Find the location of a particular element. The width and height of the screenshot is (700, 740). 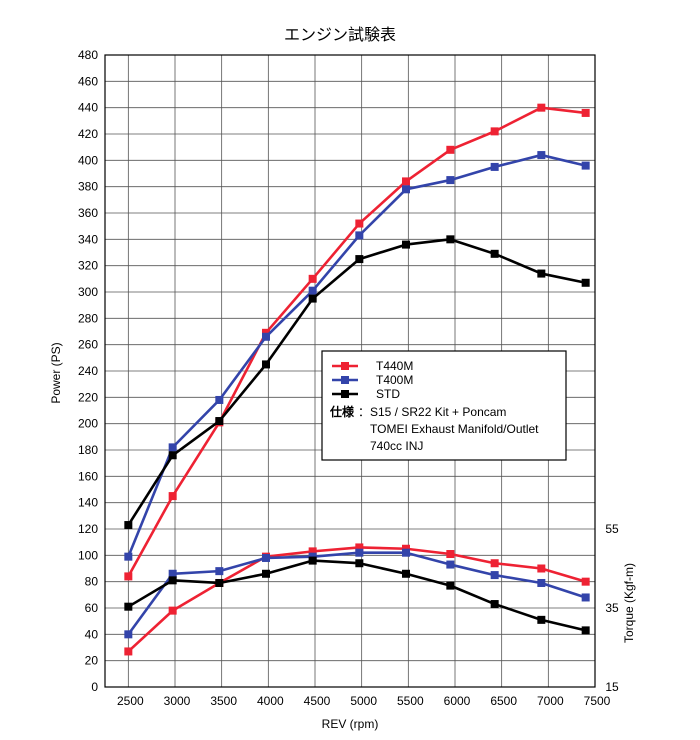

y-tick-label: 100 is located at coordinates (88, 555).